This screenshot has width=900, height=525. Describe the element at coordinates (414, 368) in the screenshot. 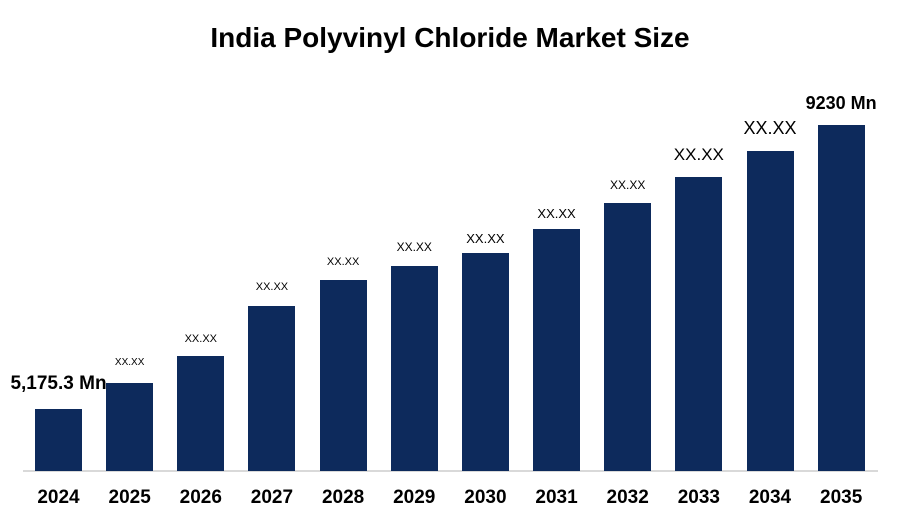

I see `bar-2029` at that location.